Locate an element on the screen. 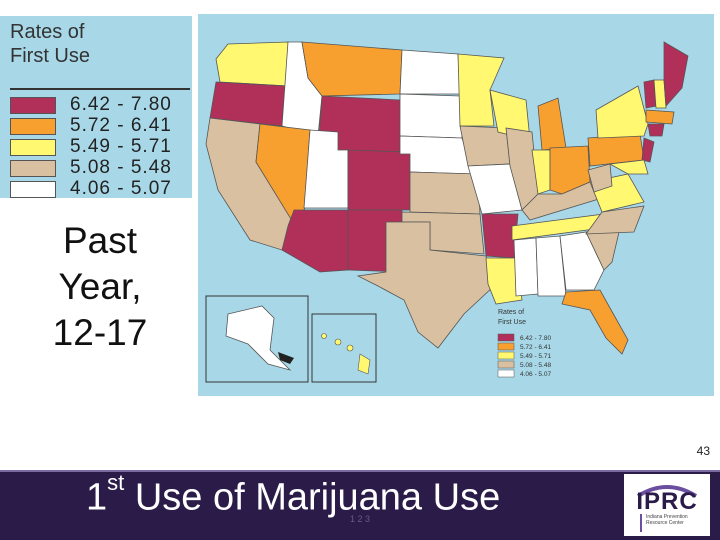  state-arizona is located at coordinates (315, 241).